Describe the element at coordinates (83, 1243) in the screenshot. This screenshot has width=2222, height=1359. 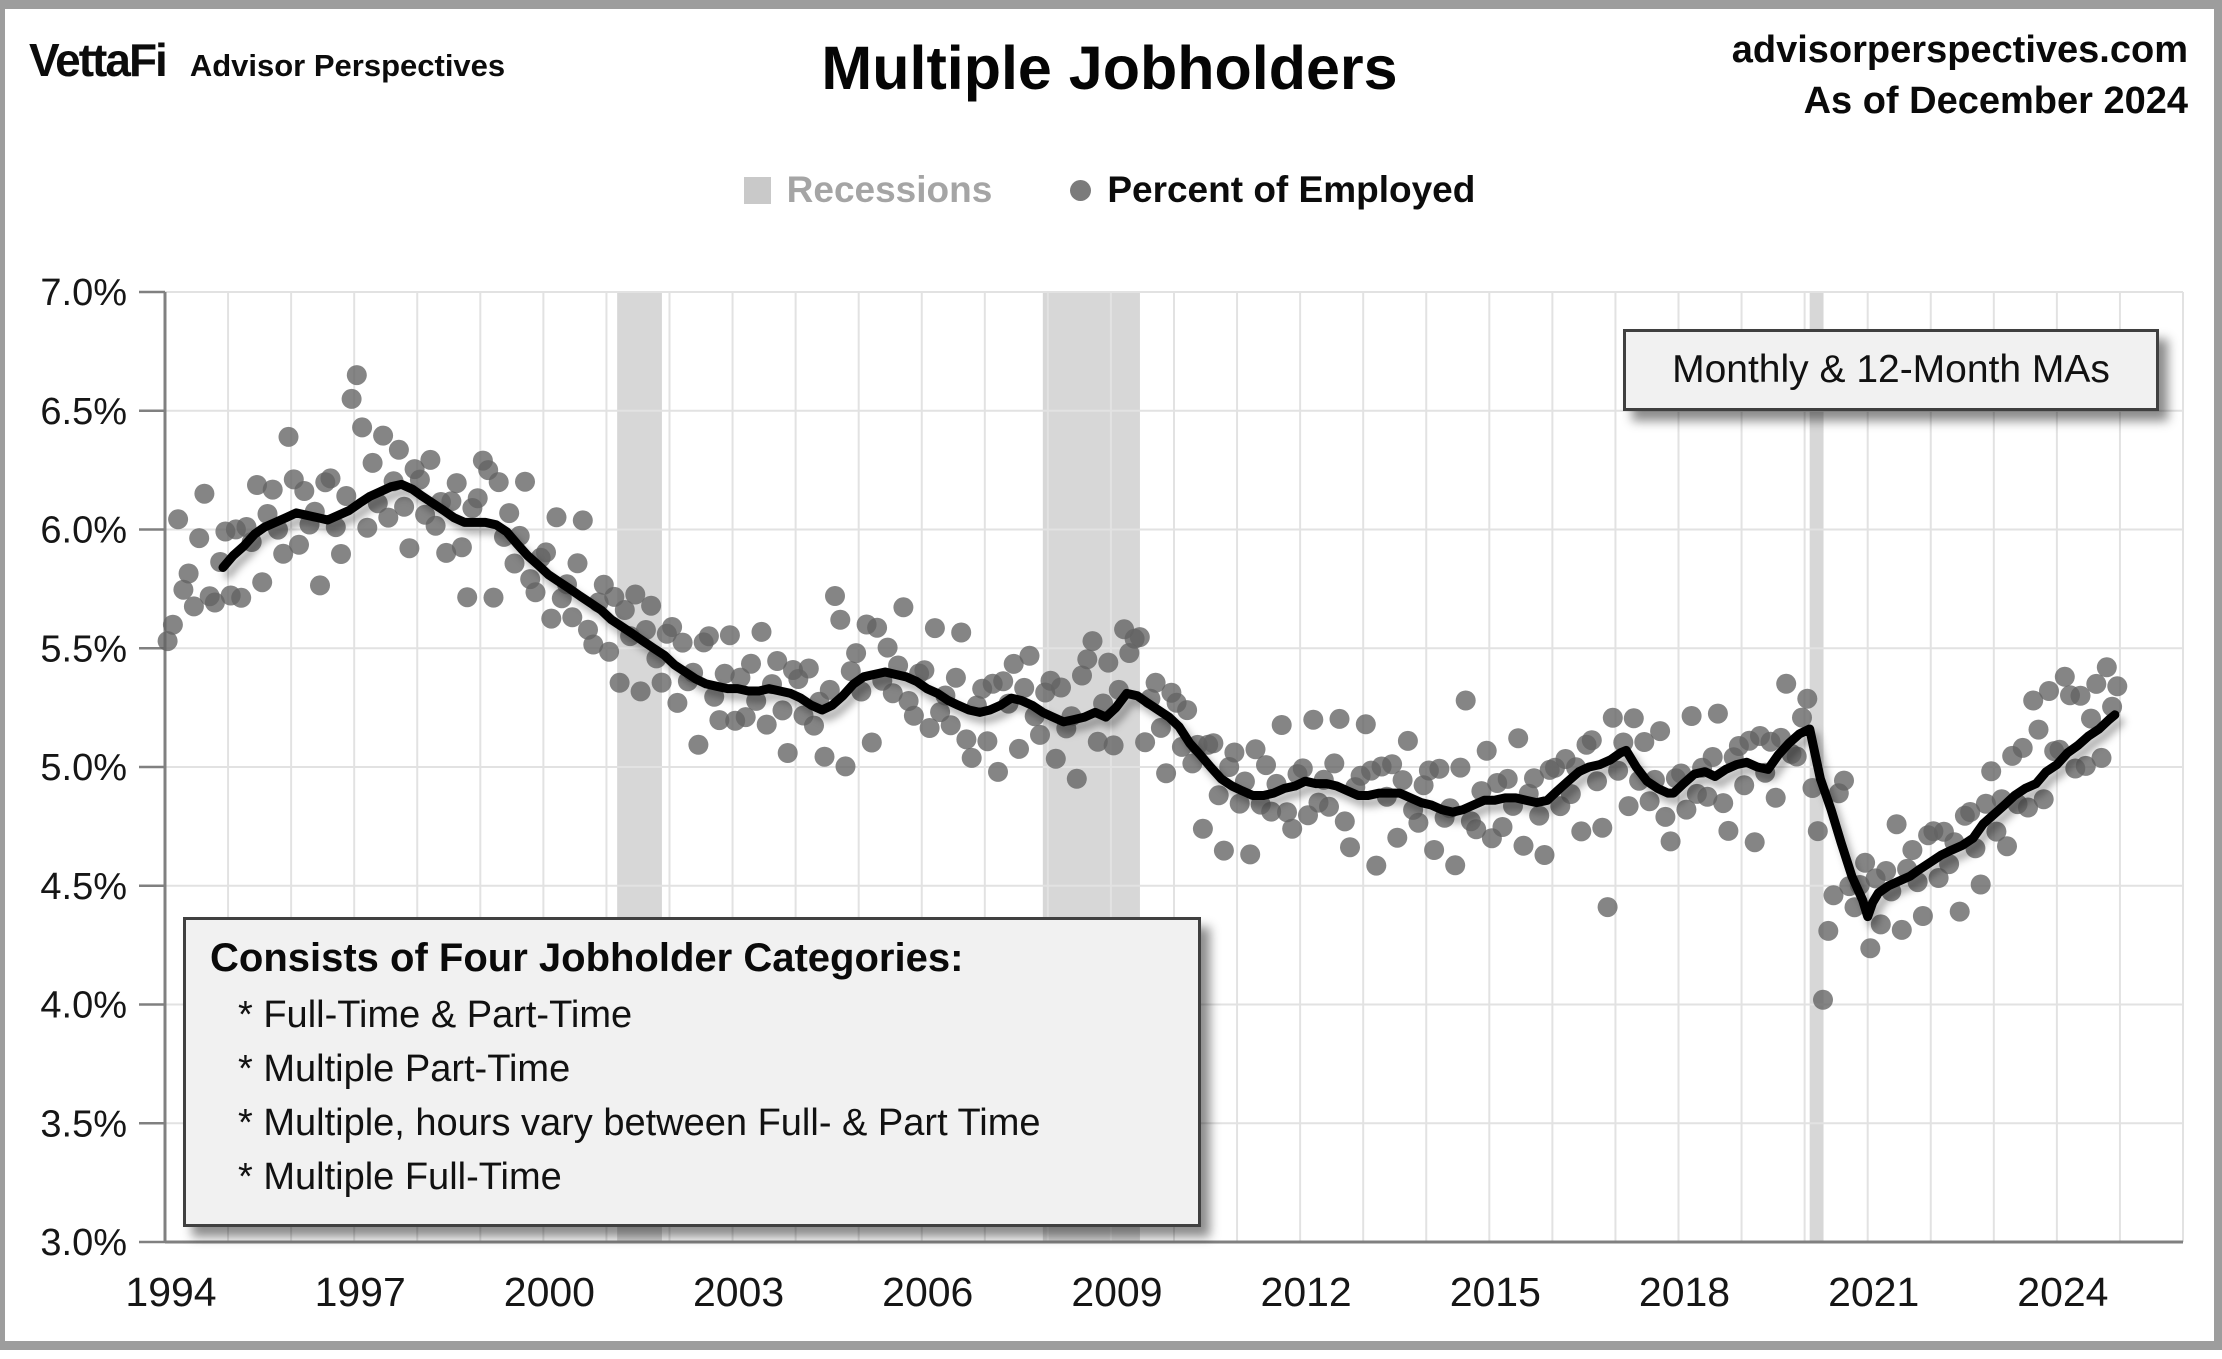
I see `y-tick-label: 3.0%` at that location.